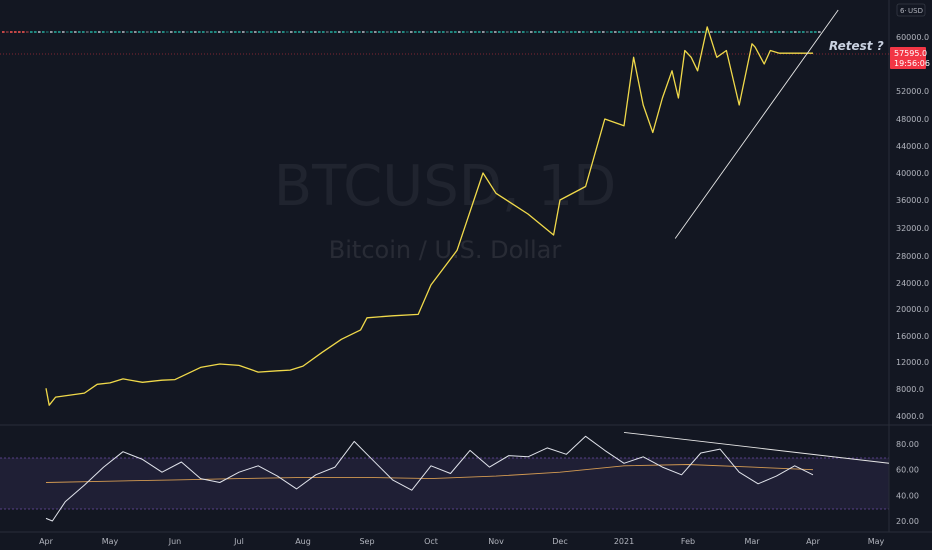 The image size is (932, 550). Describe the element at coordinates (431, 541) in the screenshot. I see `time-axis-label: Oct` at that location.